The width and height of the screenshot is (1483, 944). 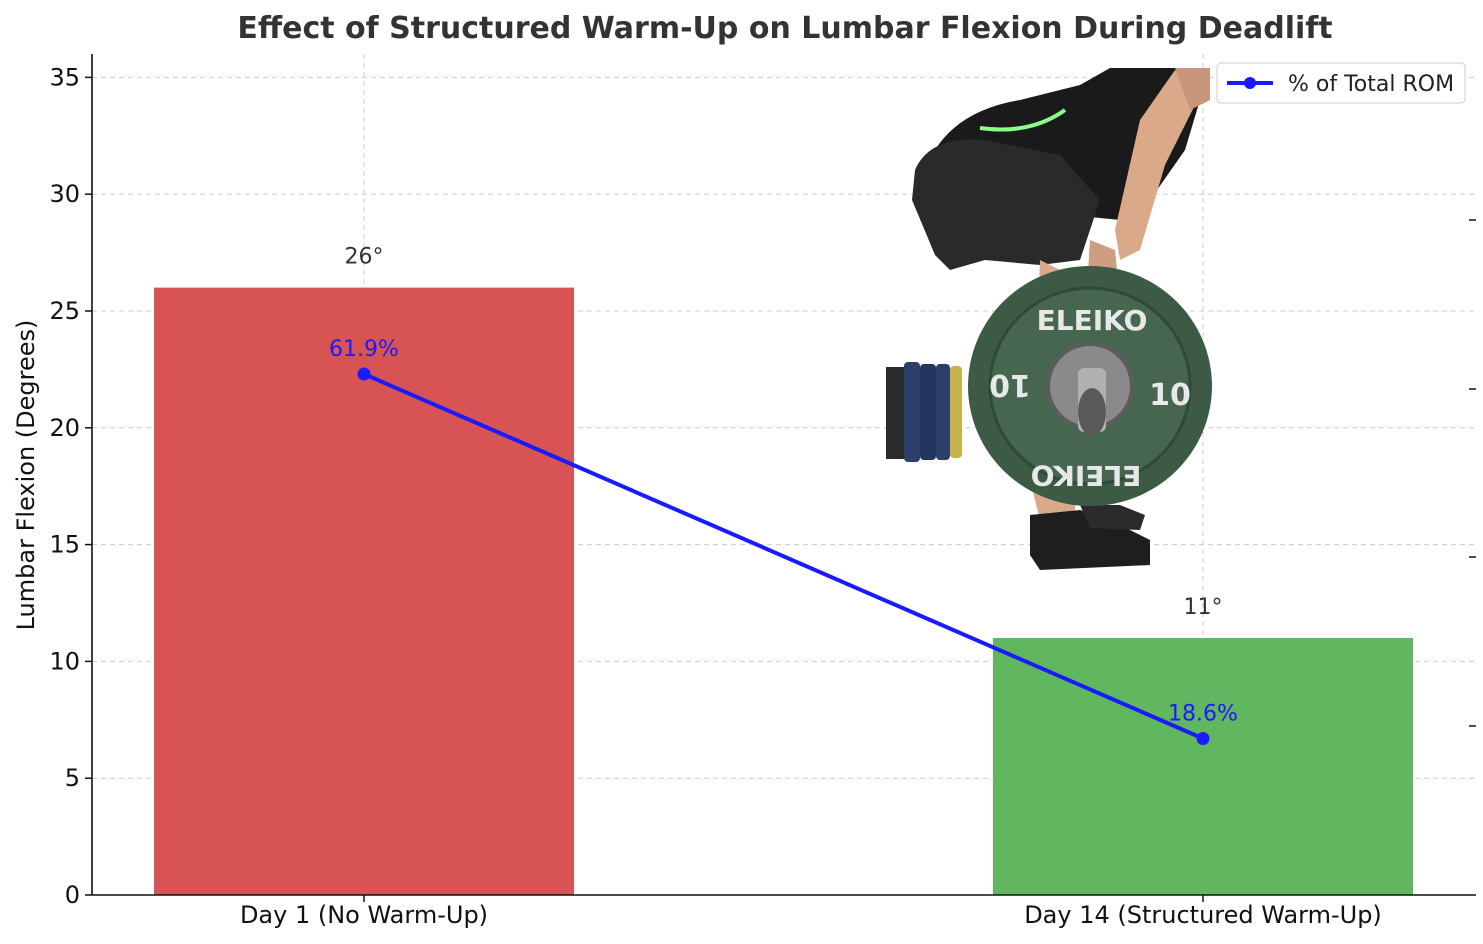 What do you see at coordinates (64, 311) in the screenshot?
I see `y-tick-label: 25` at bounding box center [64, 311].